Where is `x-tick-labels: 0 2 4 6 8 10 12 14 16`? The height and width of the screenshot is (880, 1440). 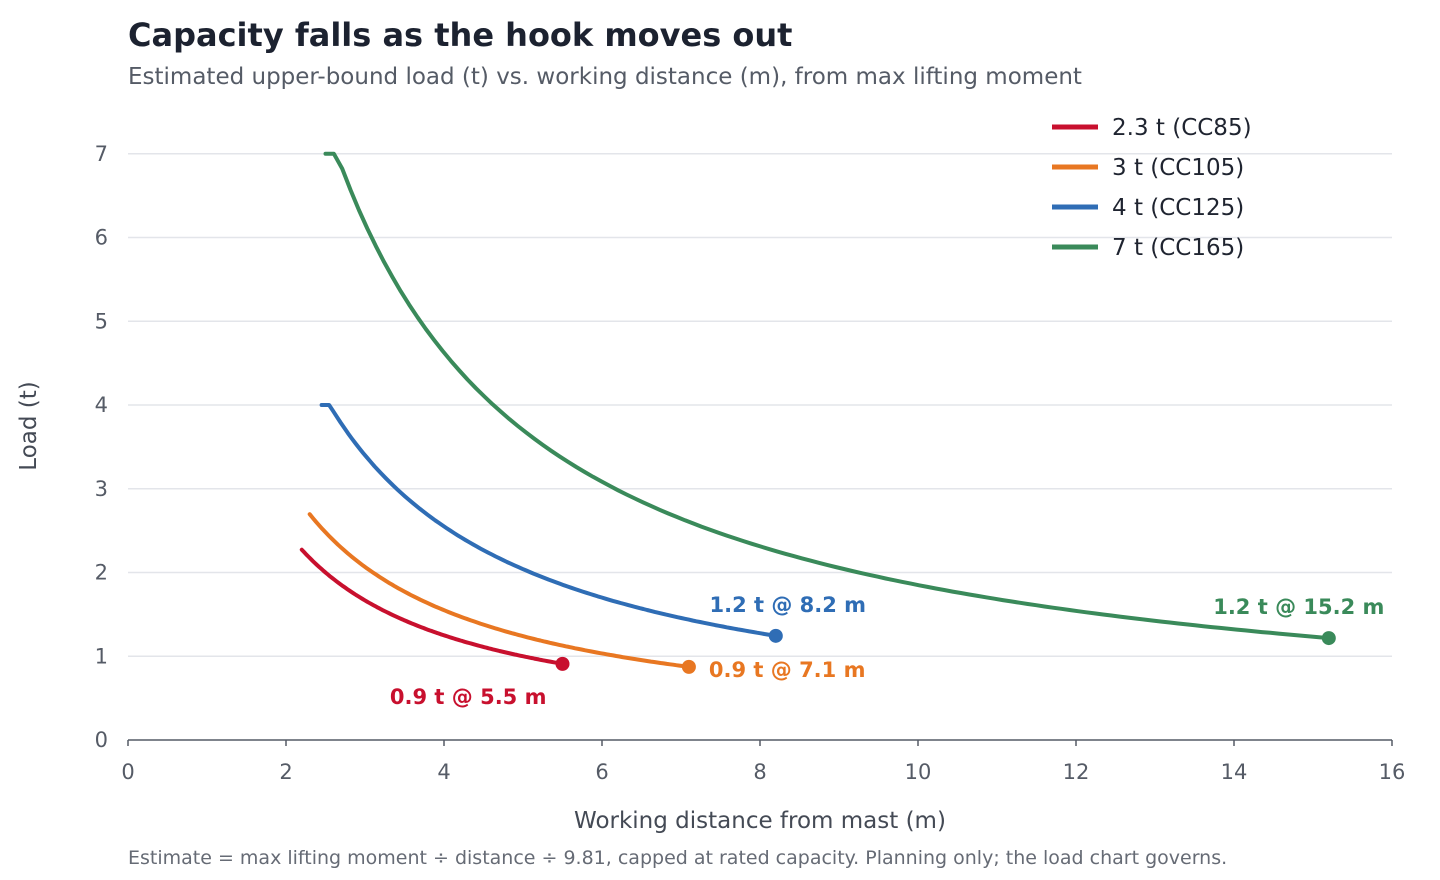 x-tick-labels: 0 2 4 6 8 10 12 14 16 is located at coordinates (763, 772).